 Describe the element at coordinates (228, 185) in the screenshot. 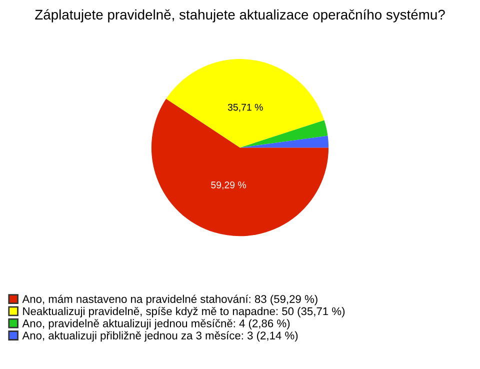

I see `data-label: 59,29 %` at that location.